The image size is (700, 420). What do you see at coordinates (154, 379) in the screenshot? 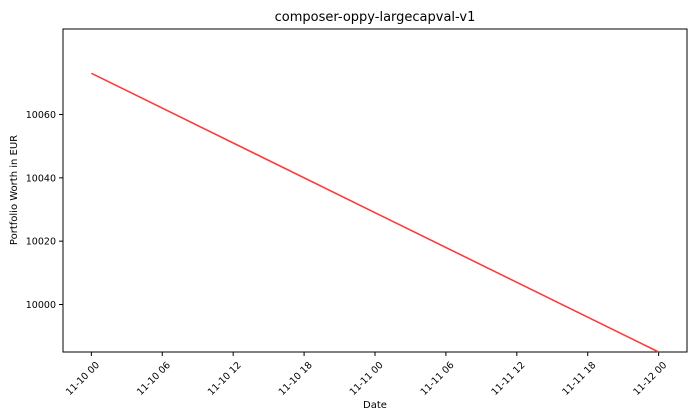
I see `x-tick-label: 11-10 06` at bounding box center [154, 379].